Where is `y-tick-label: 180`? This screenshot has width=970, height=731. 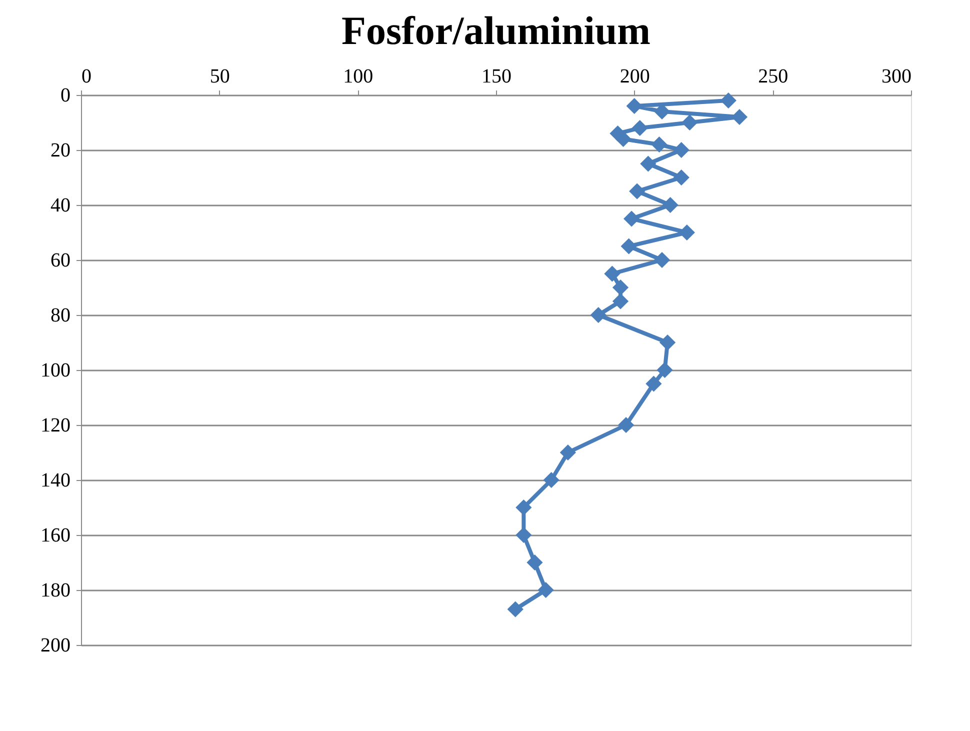
y-tick-label: 180 is located at coordinates (55, 591).